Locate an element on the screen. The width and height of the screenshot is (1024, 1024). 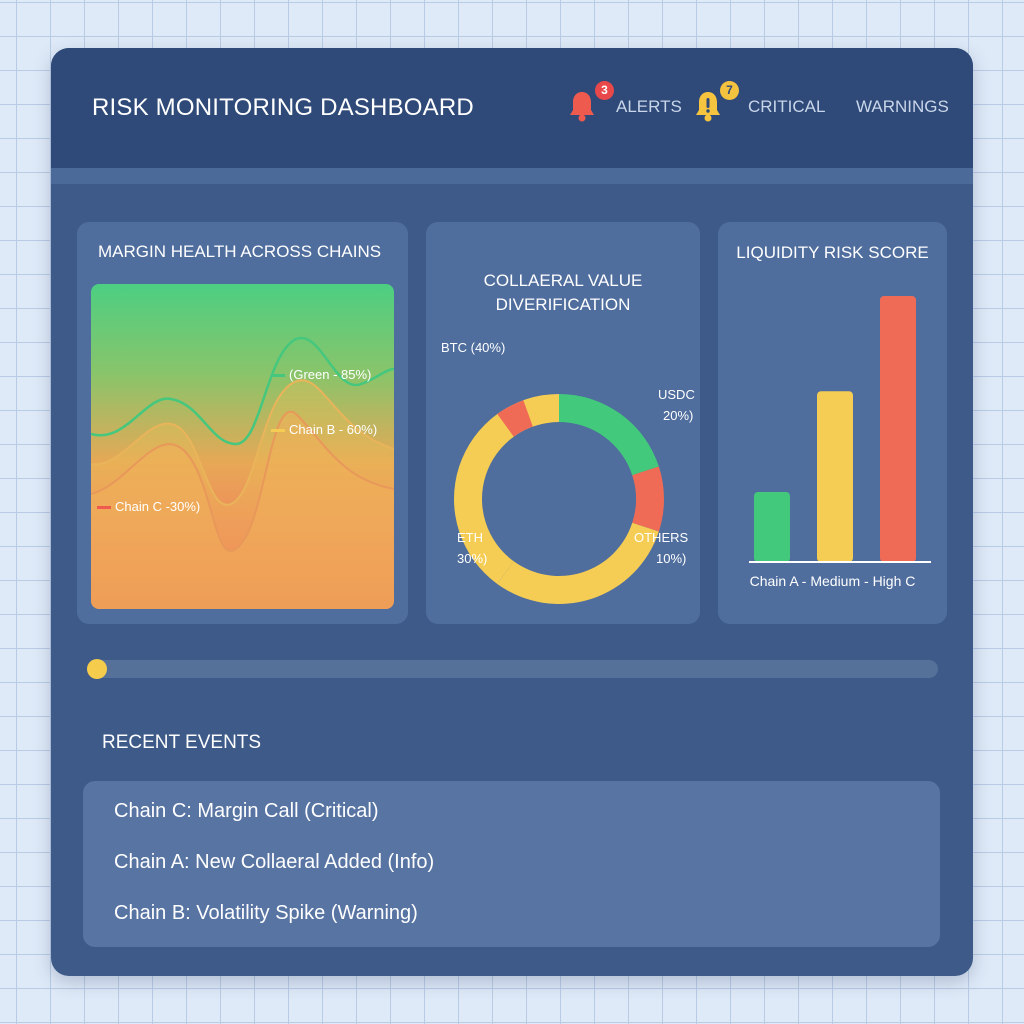
liquidity-title: LIQUIDITY RISK SCORE is located at coordinates (832, 252).